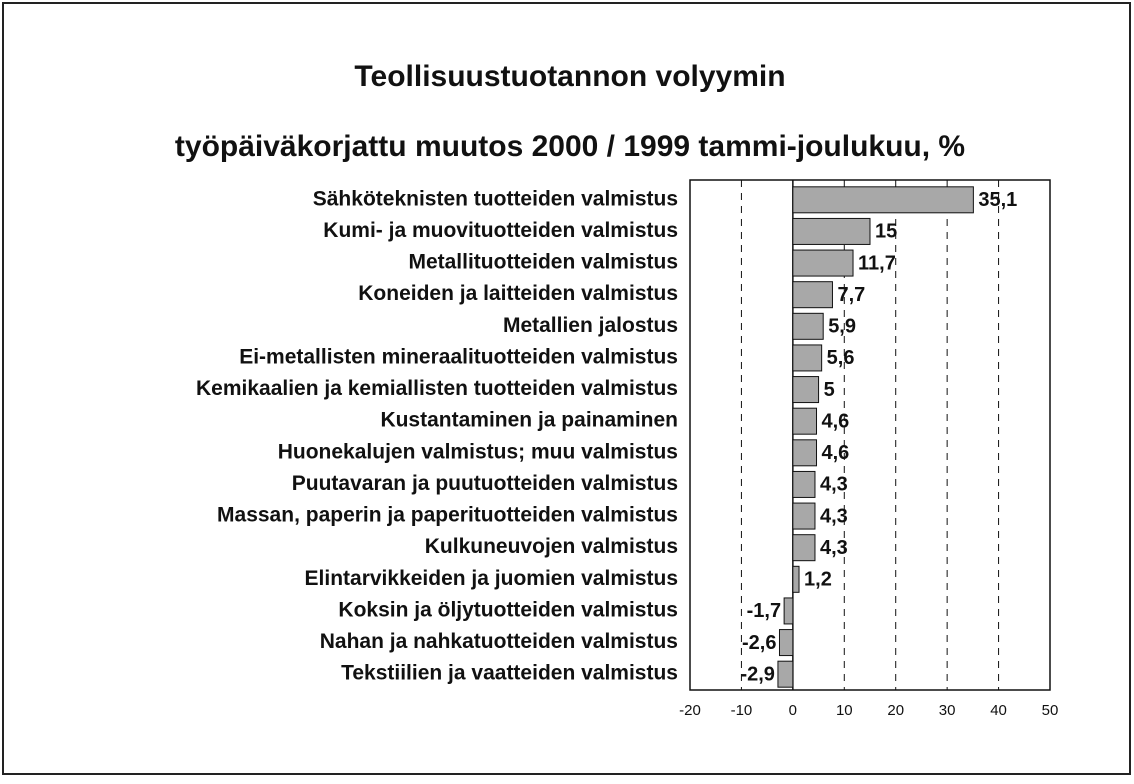 This screenshot has width=1134, height=784. Describe the element at coordinates (485, 483) in the screenshot. I see `y-tick-label: Puutavaran ja puutuotteiden valmistus` at that location.